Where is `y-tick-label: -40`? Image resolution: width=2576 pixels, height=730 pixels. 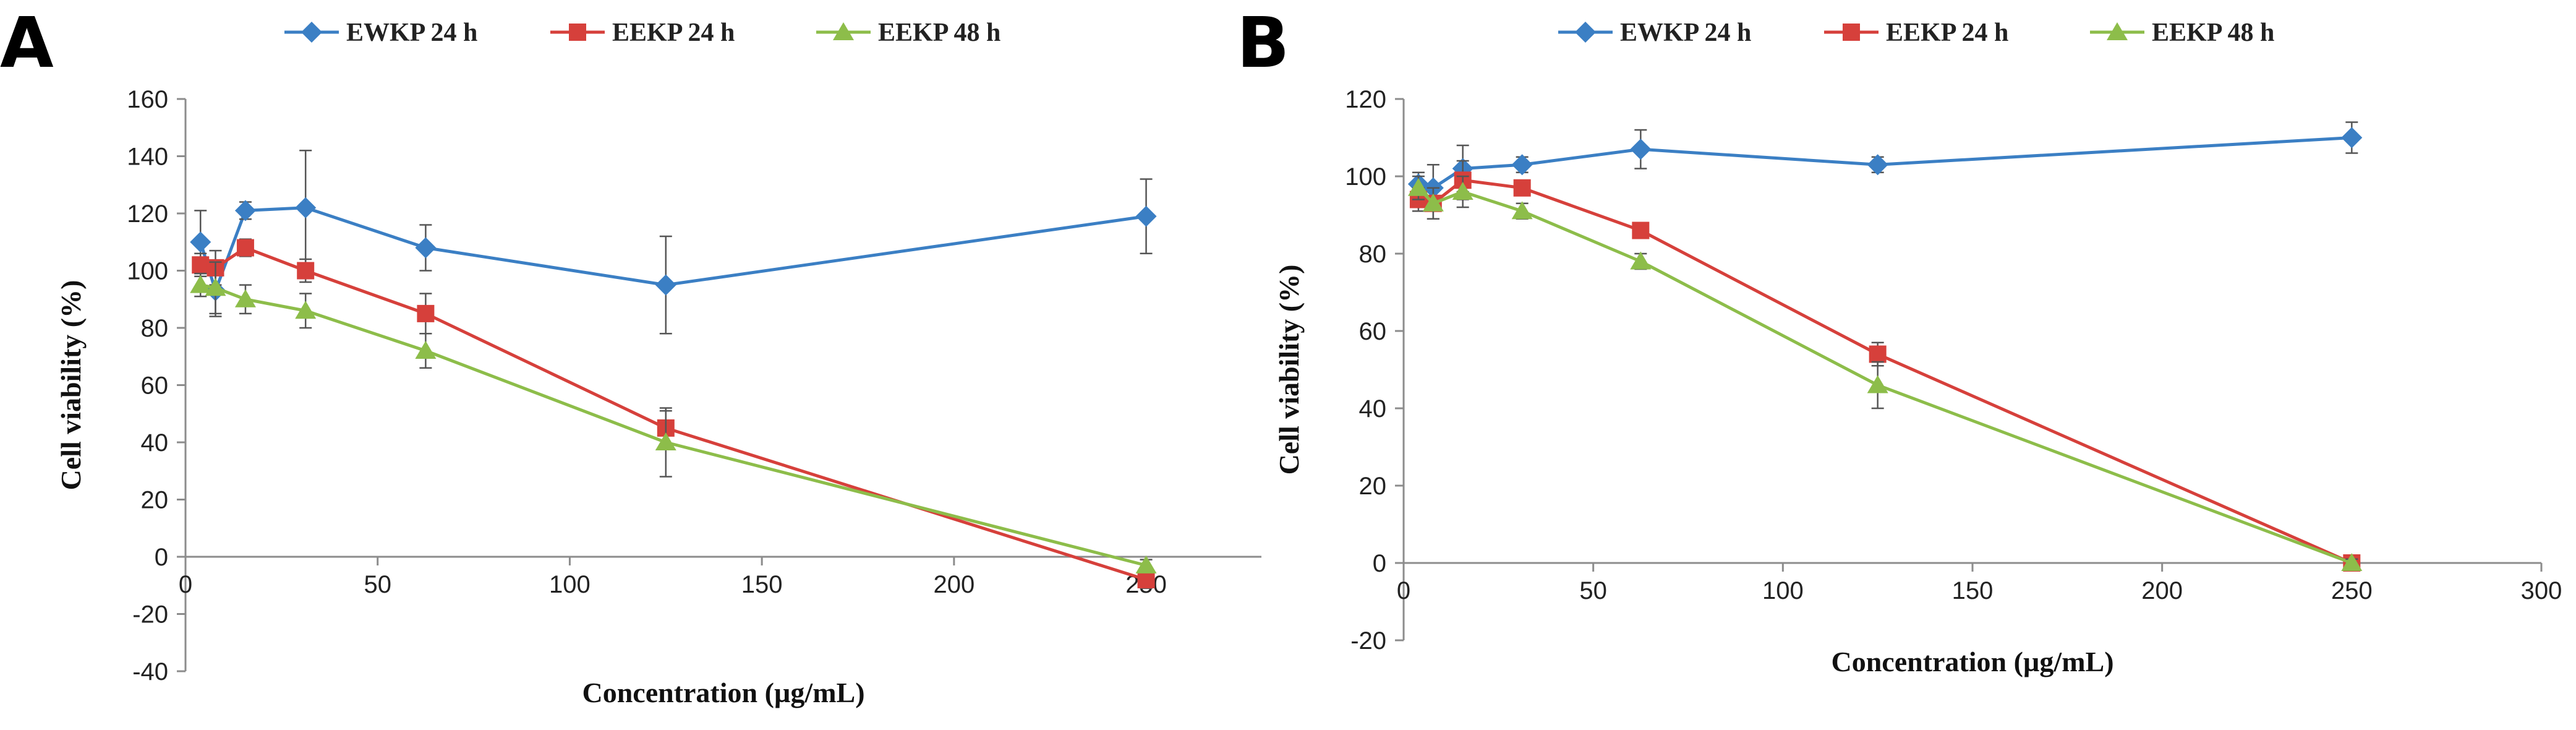
y-tick-label: -40 is located at coordinates (150, 671).